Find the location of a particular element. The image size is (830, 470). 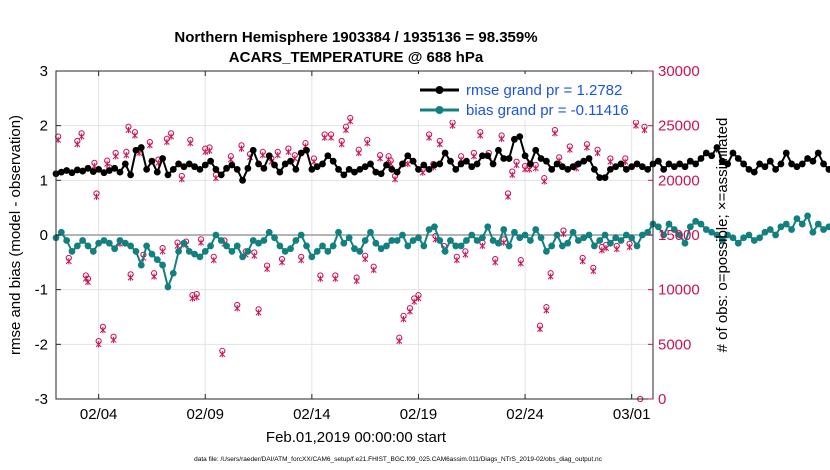

y-tick-label: -3 is located at coordinates (41, 399).